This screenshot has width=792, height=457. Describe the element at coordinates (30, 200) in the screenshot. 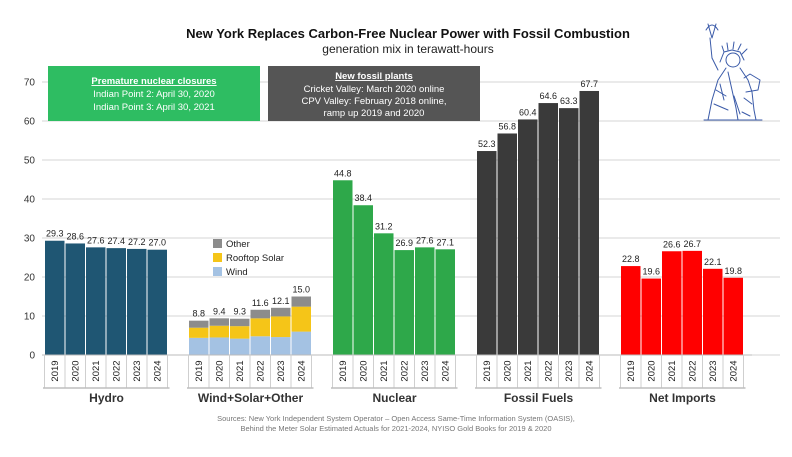

I see `y-tick-label: 40` at that location.